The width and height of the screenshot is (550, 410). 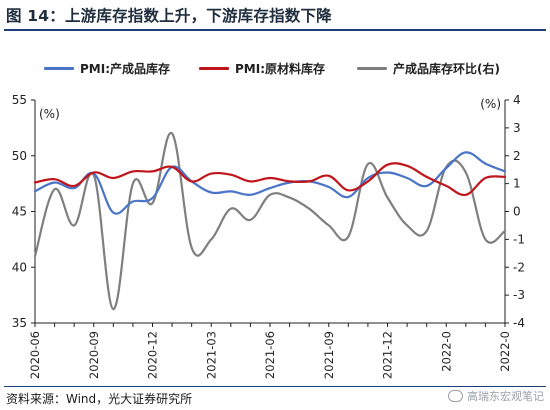 What do you see at coordinates (19, 323) in the screenshot?
I see `left-y-tick-label: 35` at bounding box center [19, 323].